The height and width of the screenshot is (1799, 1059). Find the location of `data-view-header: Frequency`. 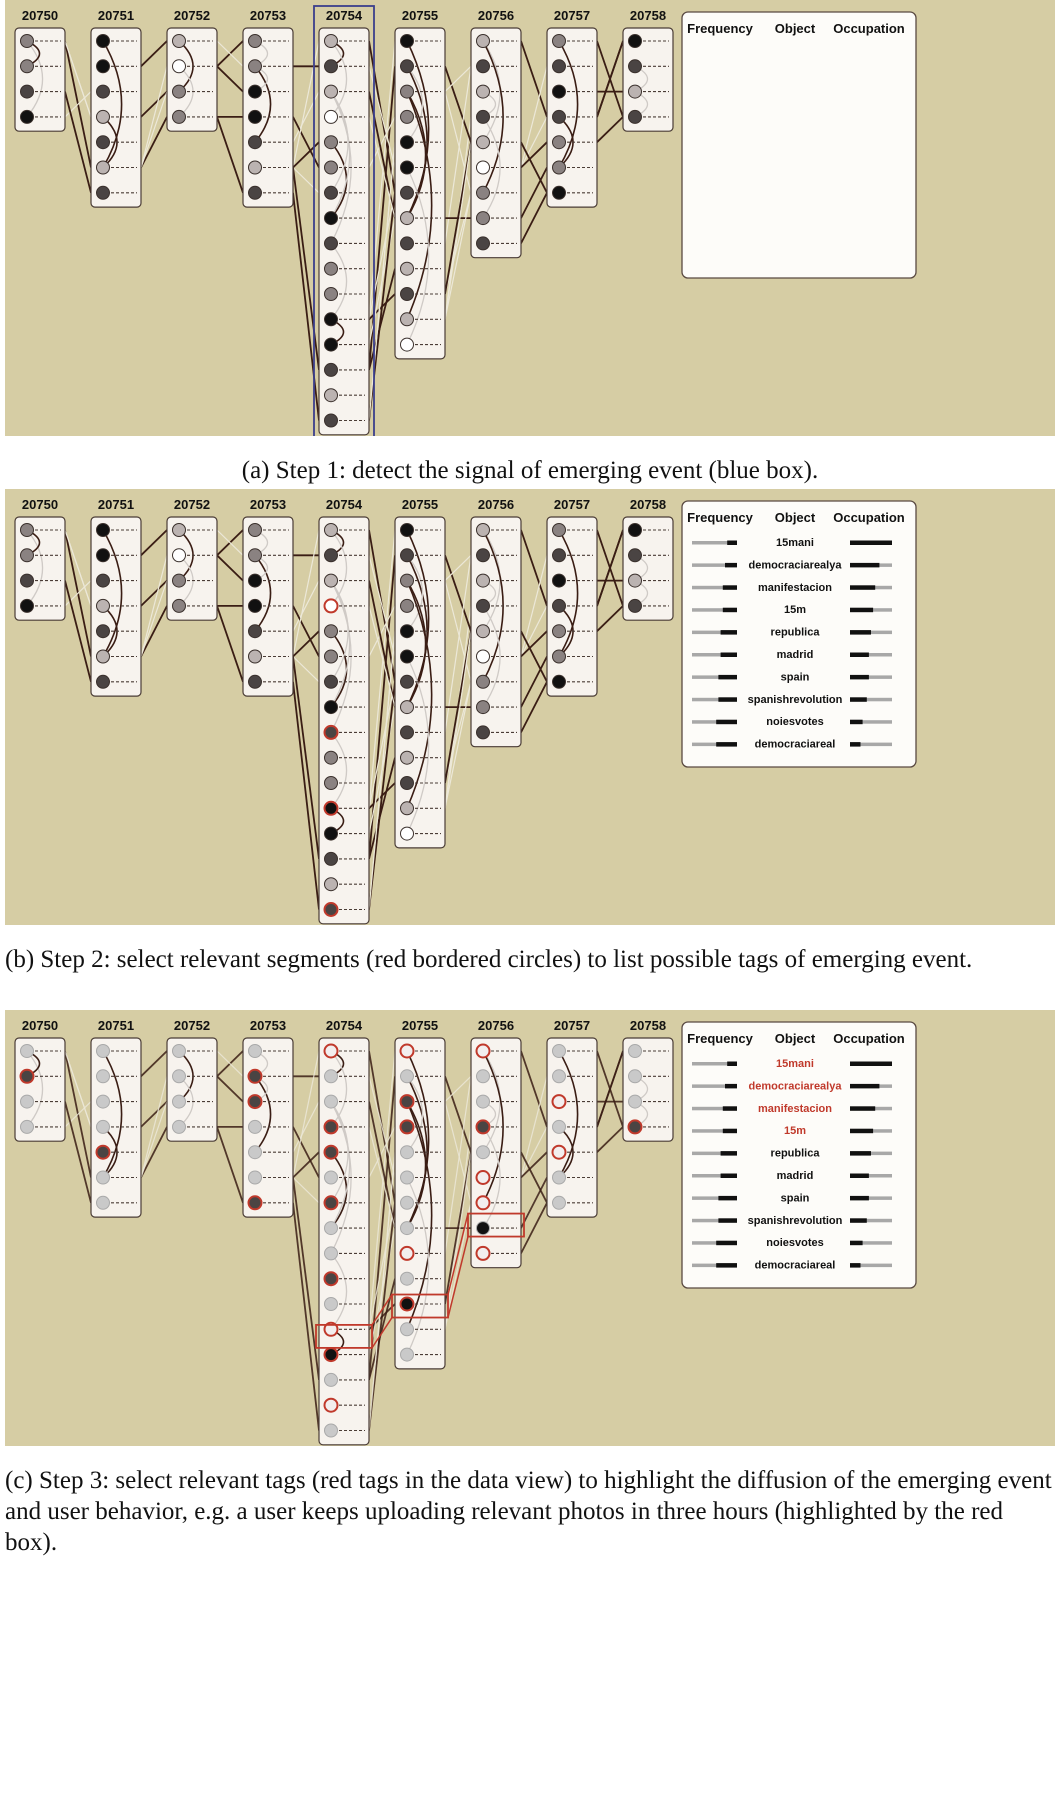

data-view-header: Frequency is located at coordinates (720, 28).